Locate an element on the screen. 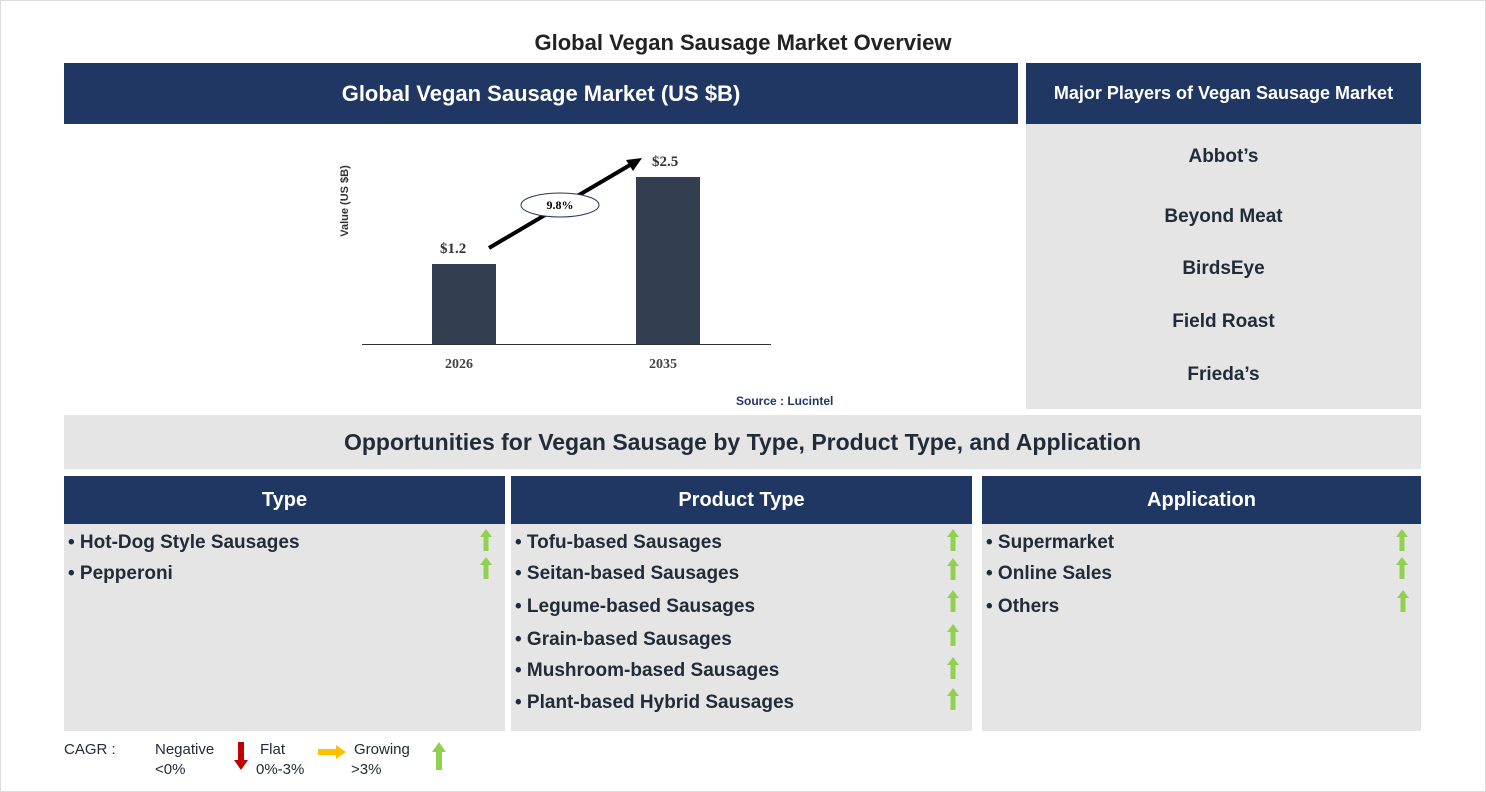  source-label: Source : Lucintel is located at coordinates (785, 401).